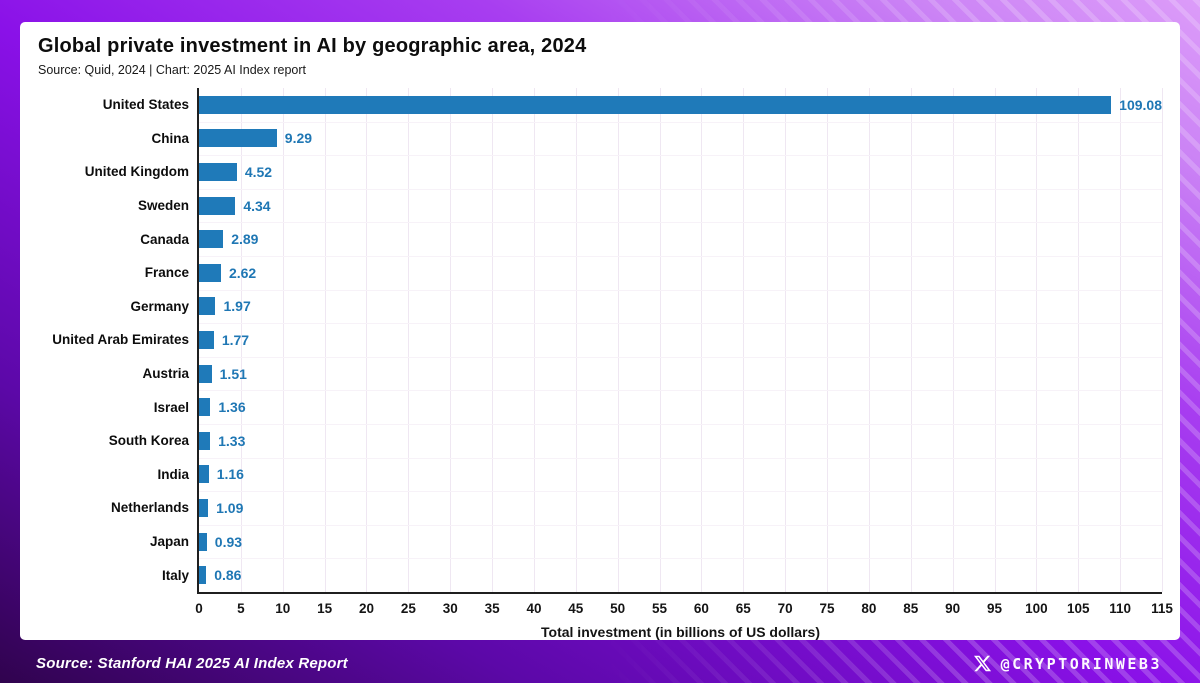 This screenshot has width=1200, height=683. I want to click on x-tick-label-105: 105, so click(1078, 608).